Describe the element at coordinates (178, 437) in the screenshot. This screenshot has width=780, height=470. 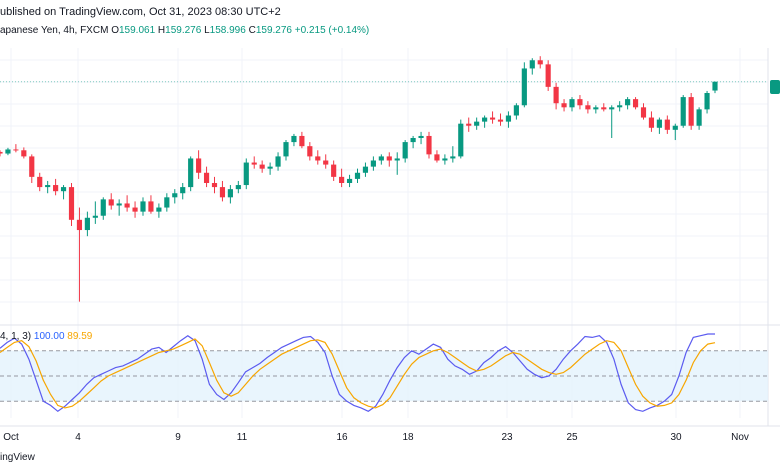
I see `x-tick-label: 9` at that location.